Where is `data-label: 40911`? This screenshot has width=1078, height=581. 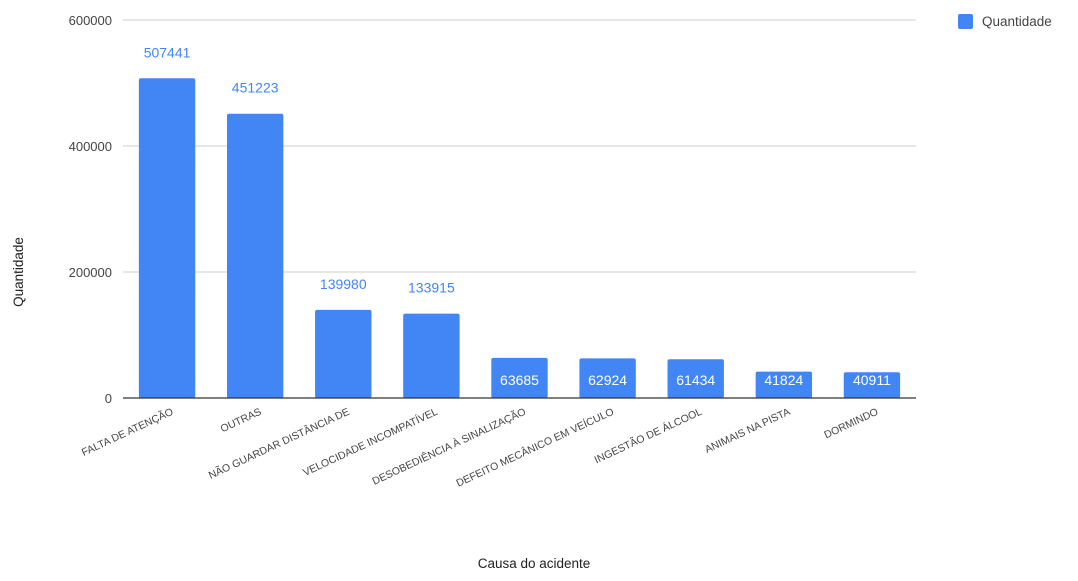 data-label: 40911 is located at coordinates (872, 380).